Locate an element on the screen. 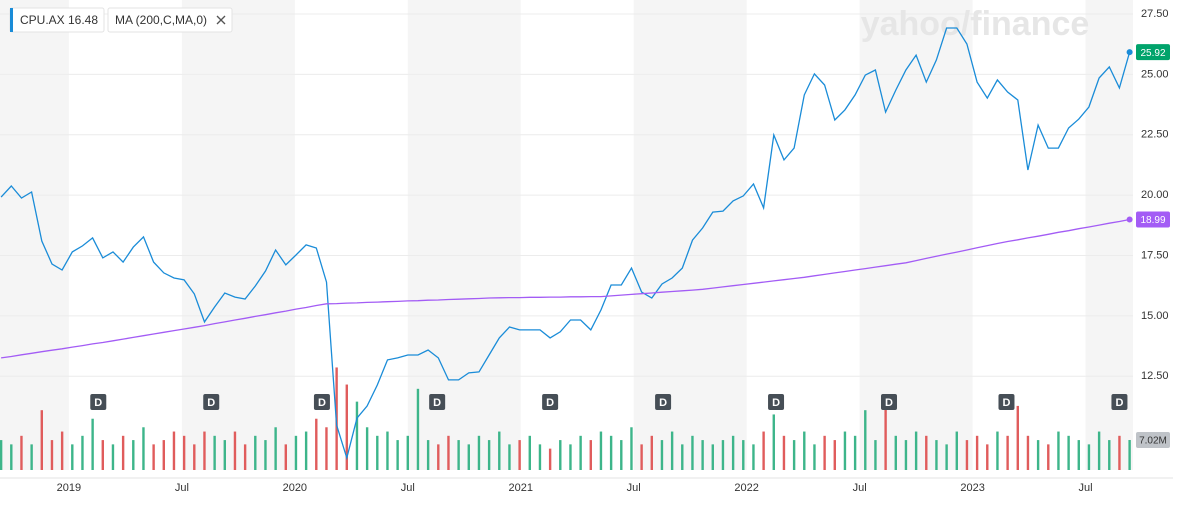  last-point is located at coordinates (1129, 52).